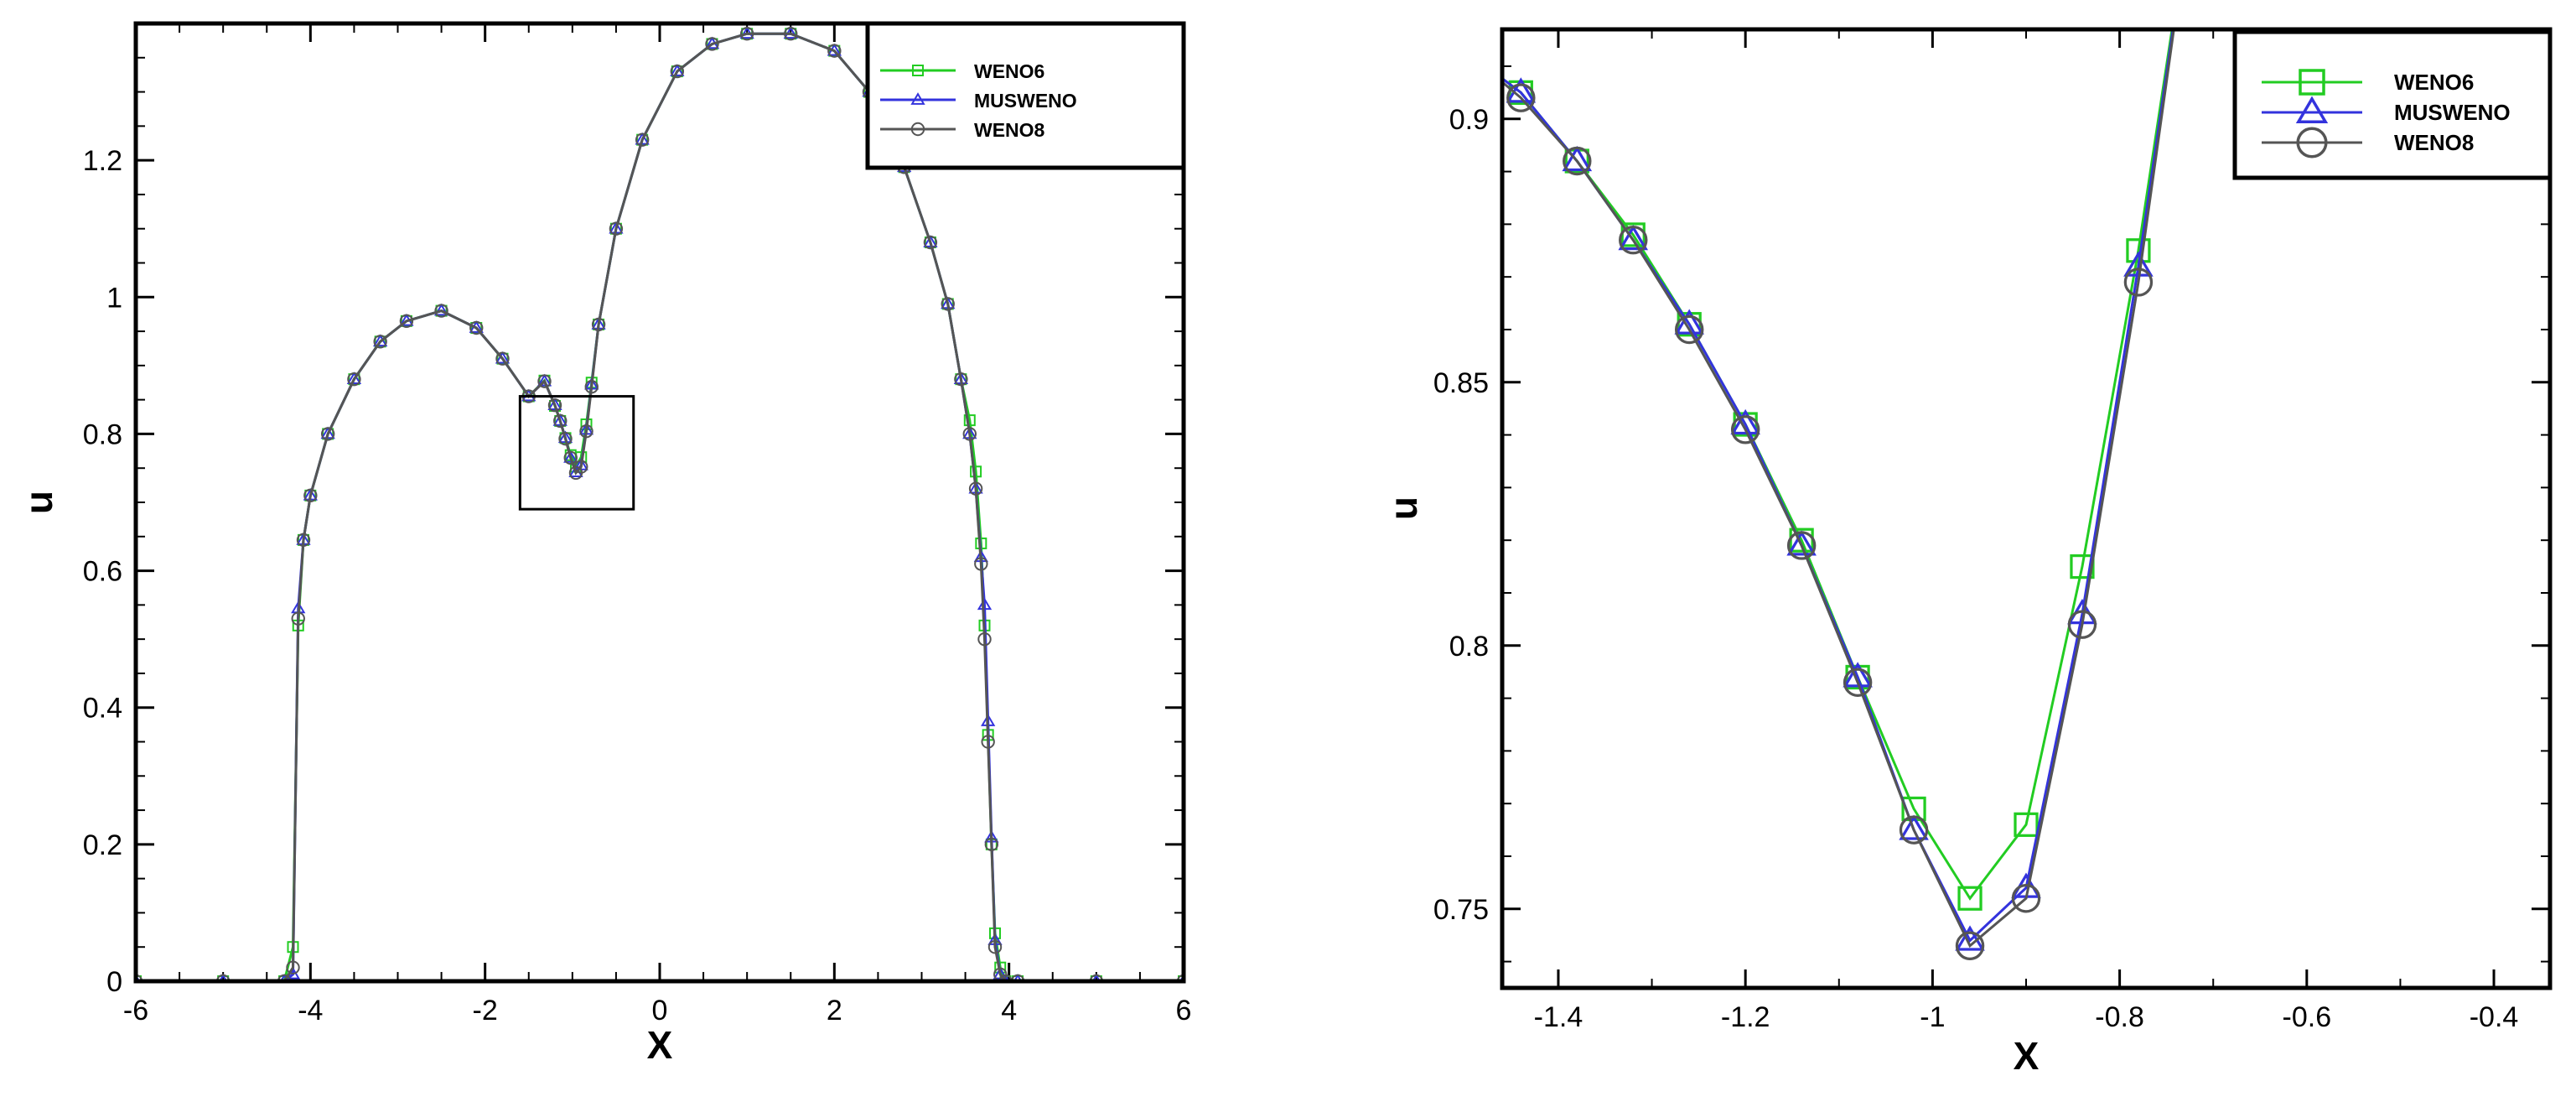  I want to click on left-x-axis-label: X, so click(660, 1045).